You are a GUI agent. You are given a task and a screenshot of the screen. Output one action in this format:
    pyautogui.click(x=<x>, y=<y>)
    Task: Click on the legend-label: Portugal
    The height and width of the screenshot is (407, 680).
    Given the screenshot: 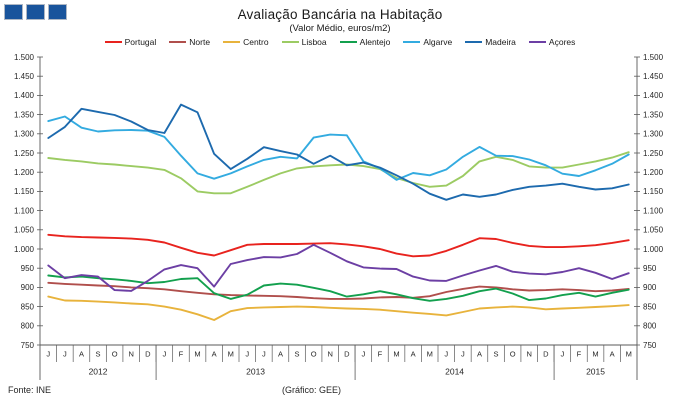 What is the action you would take?
    pyautogui.click(x=140, y=42)
    